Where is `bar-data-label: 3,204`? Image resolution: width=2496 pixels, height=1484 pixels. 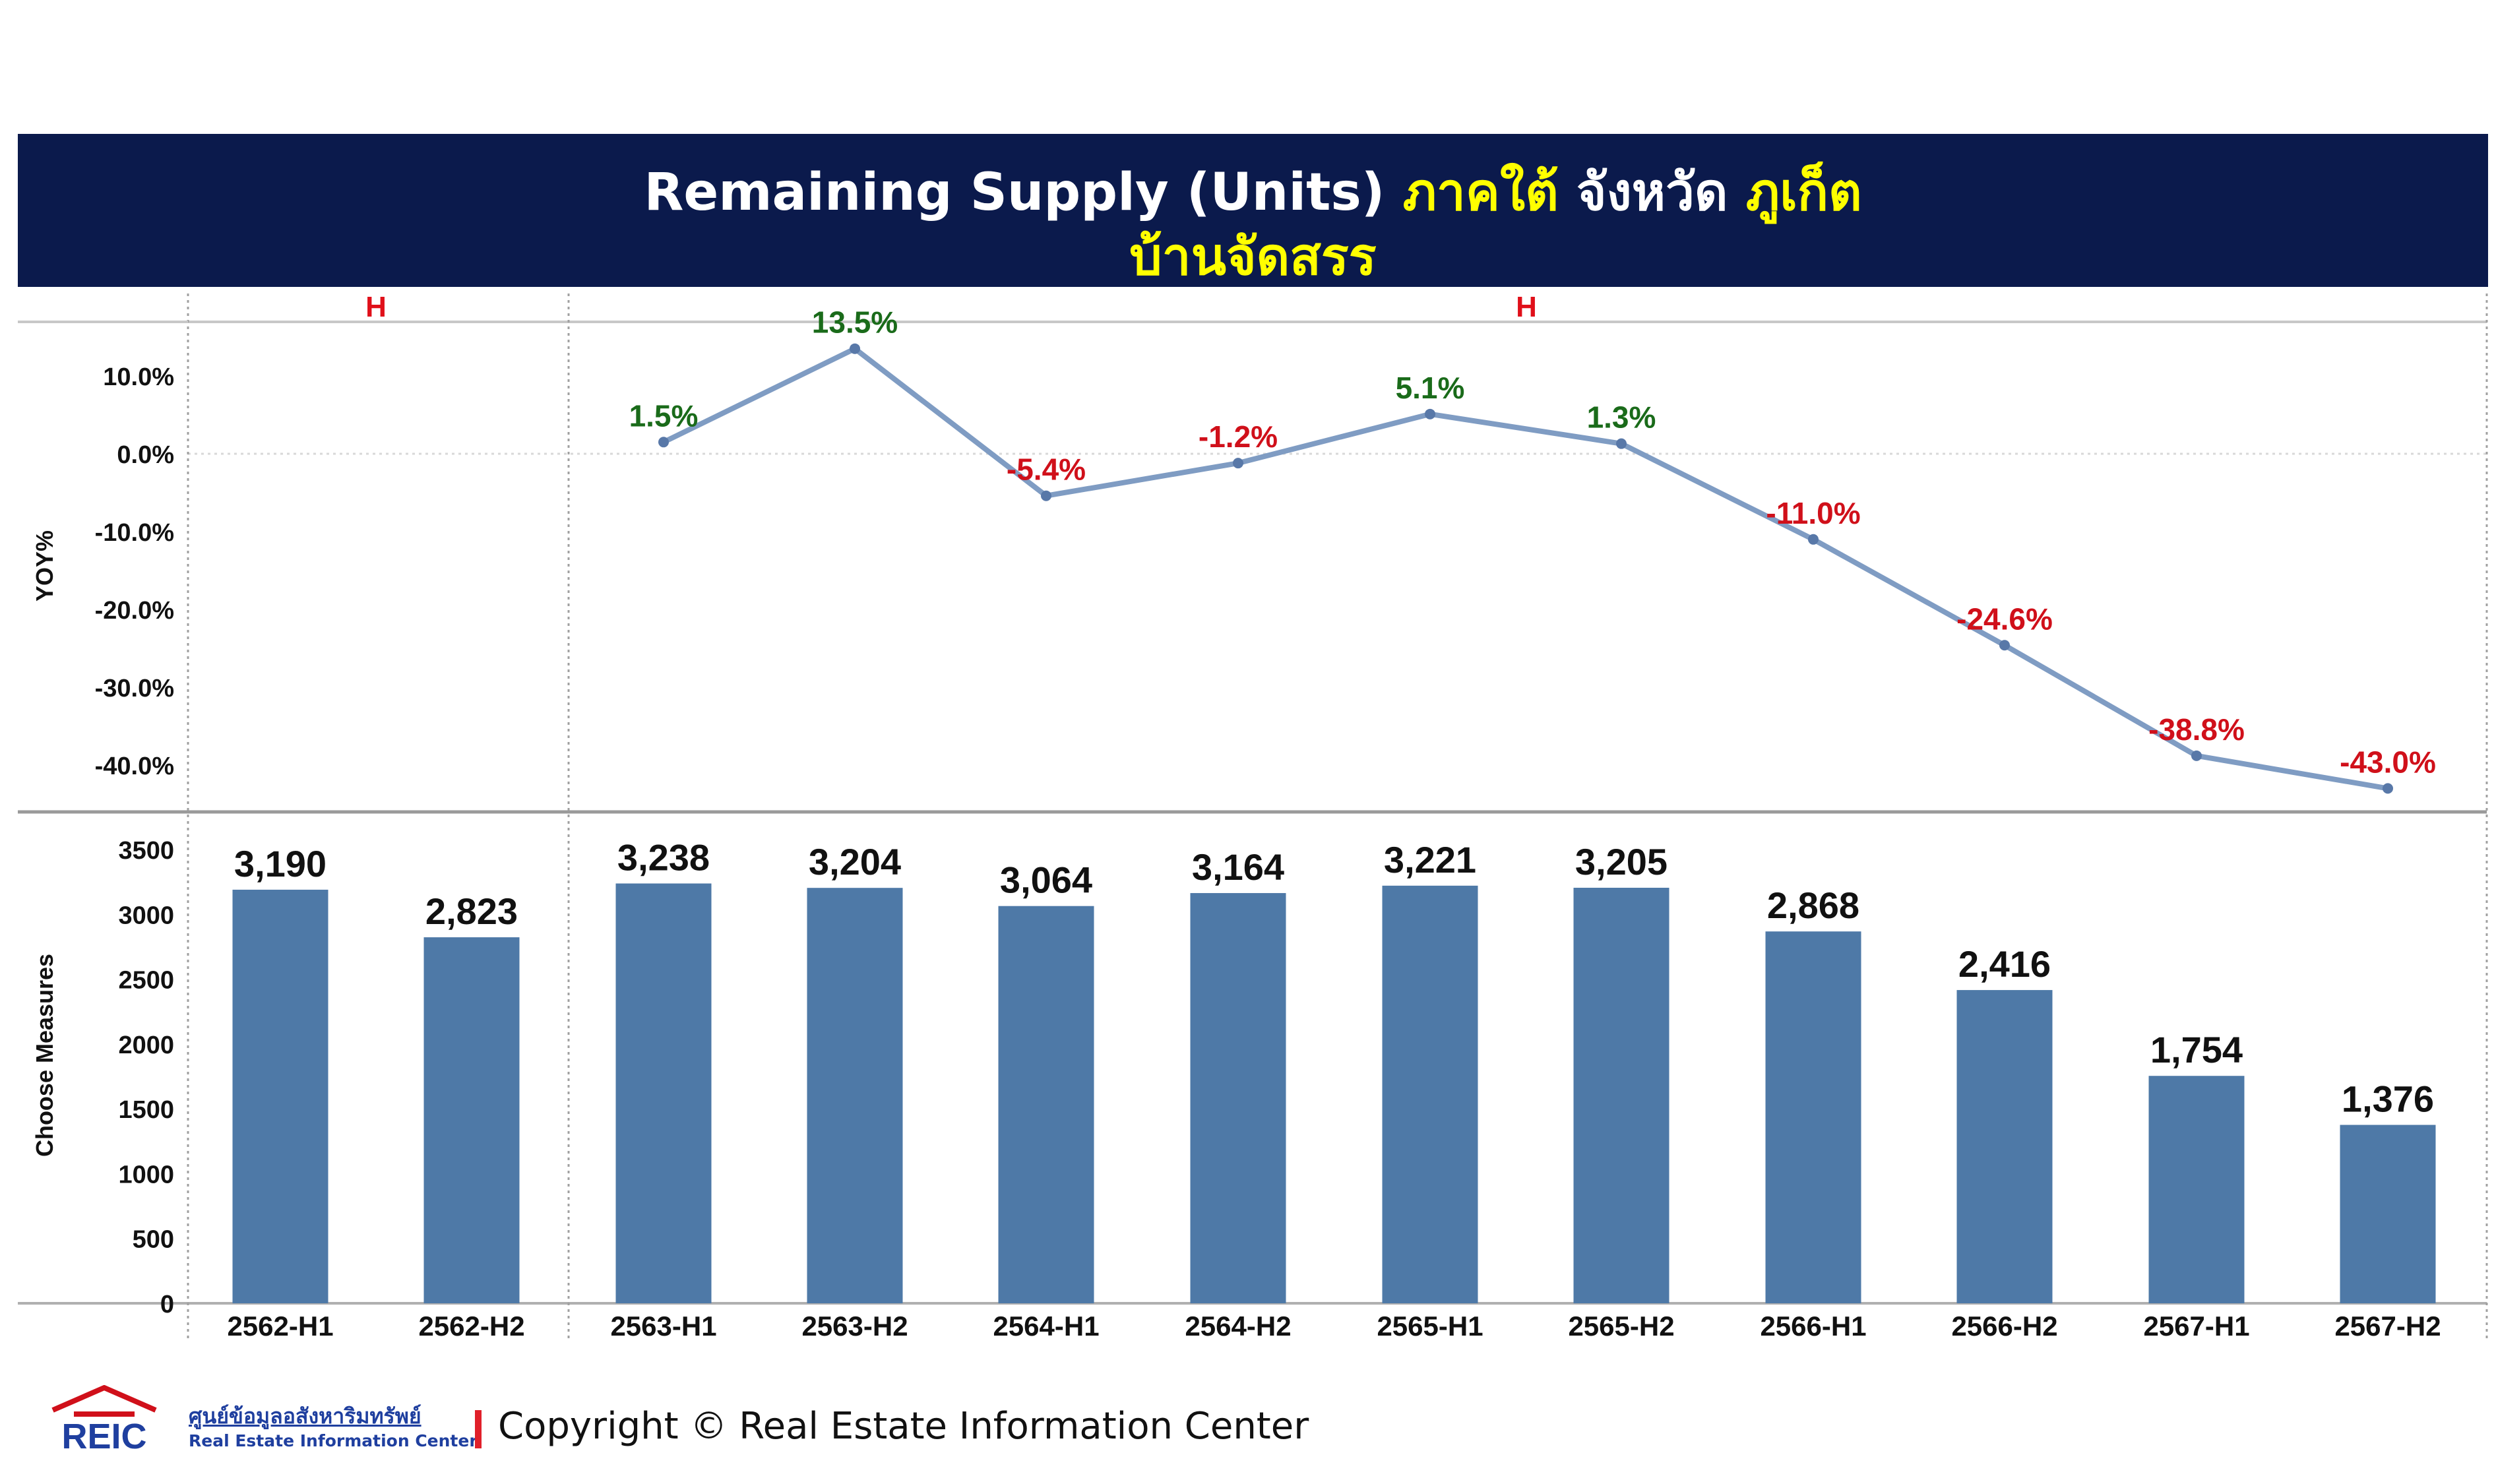
bar-data-label: 3,204 is located at coordinates (855, 861).